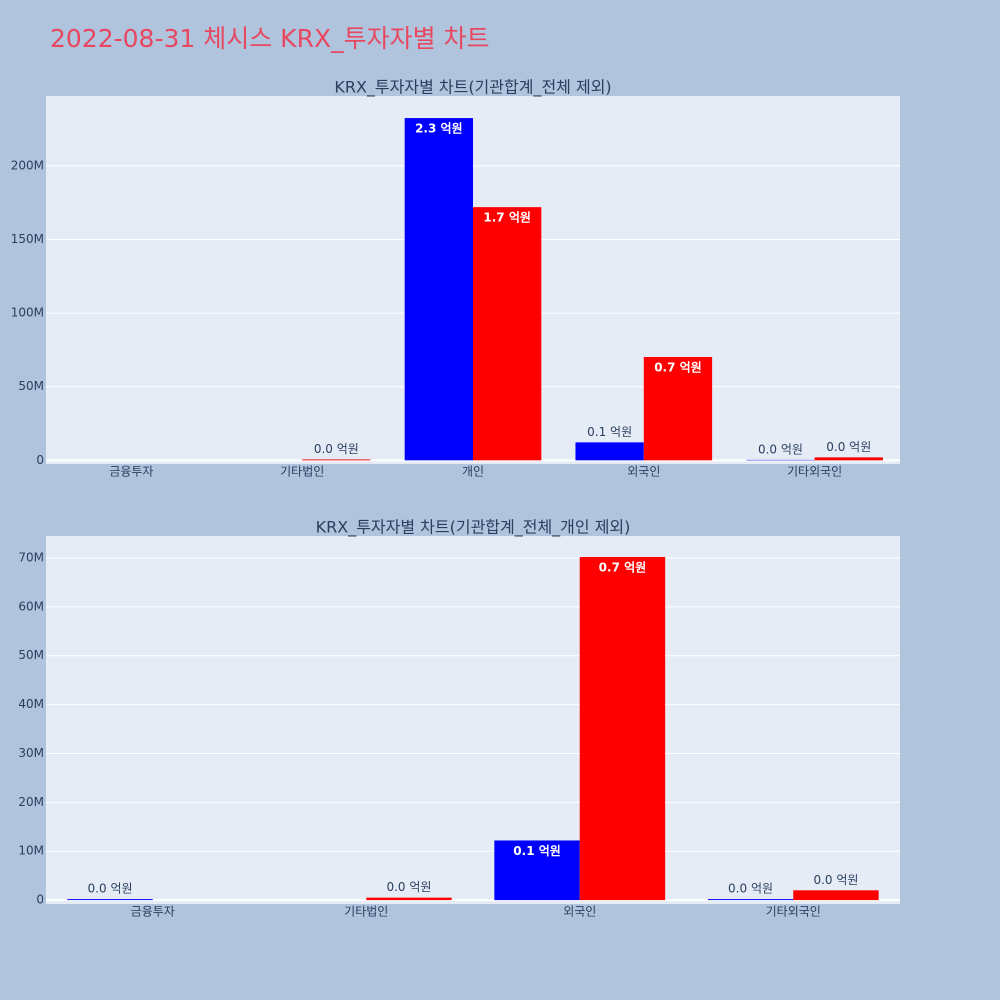 This screenshot has height=1000, width=1000. I want to click on x-tick-label: 개인, so click(473, 472).